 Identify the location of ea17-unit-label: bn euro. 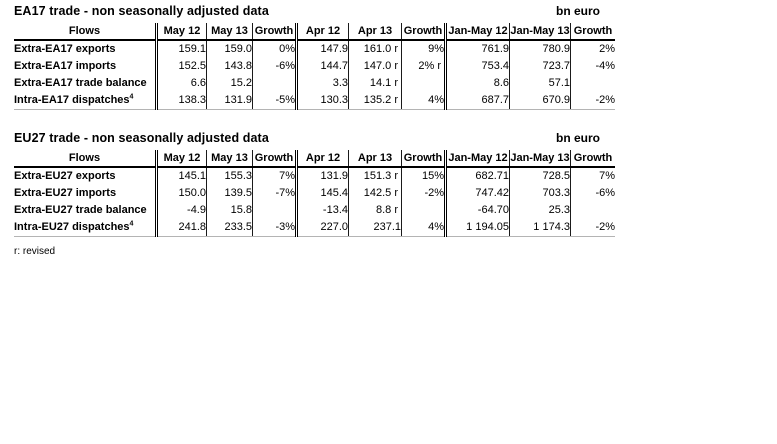
(578, 11).